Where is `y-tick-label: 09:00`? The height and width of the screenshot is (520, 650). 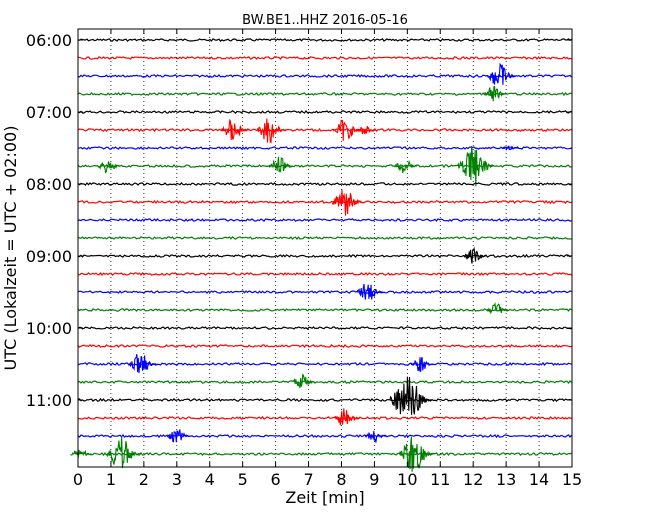
y-tick-label: 09:00 is located at coordinates (49, 256).